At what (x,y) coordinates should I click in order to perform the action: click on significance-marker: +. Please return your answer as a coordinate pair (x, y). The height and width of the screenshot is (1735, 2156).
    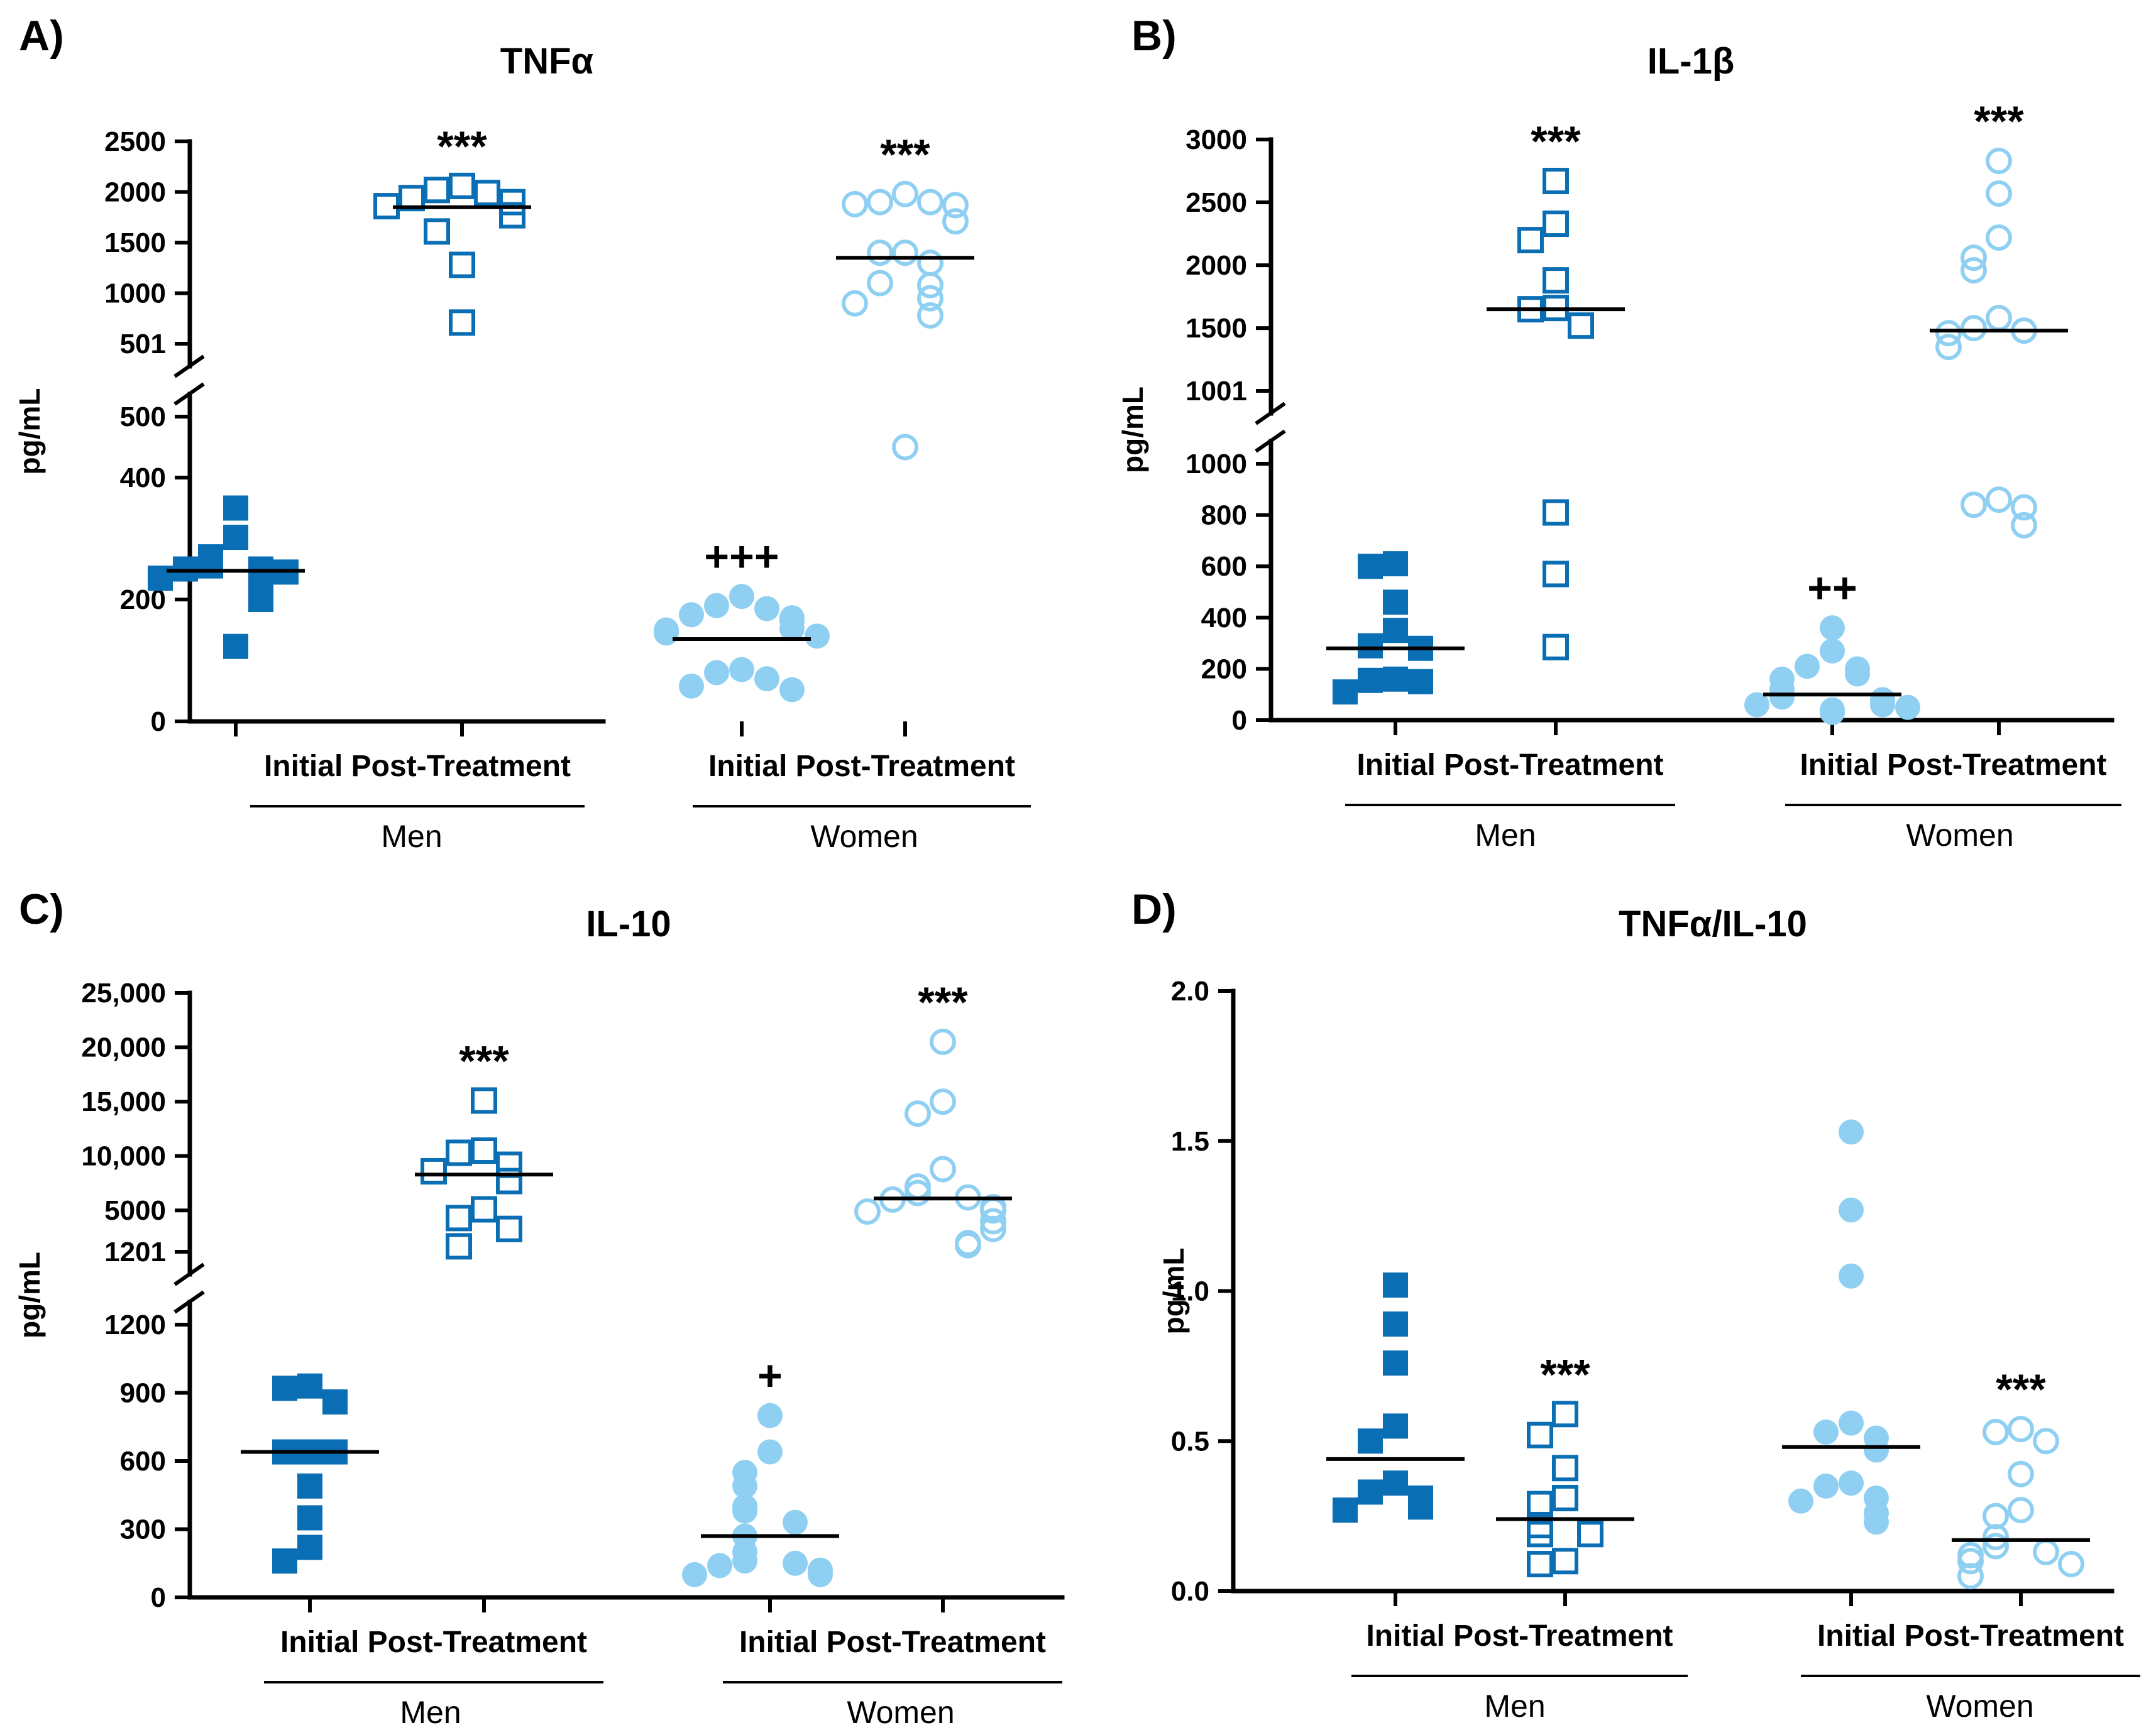
    Looking at the image, I should click on (770, 1376).